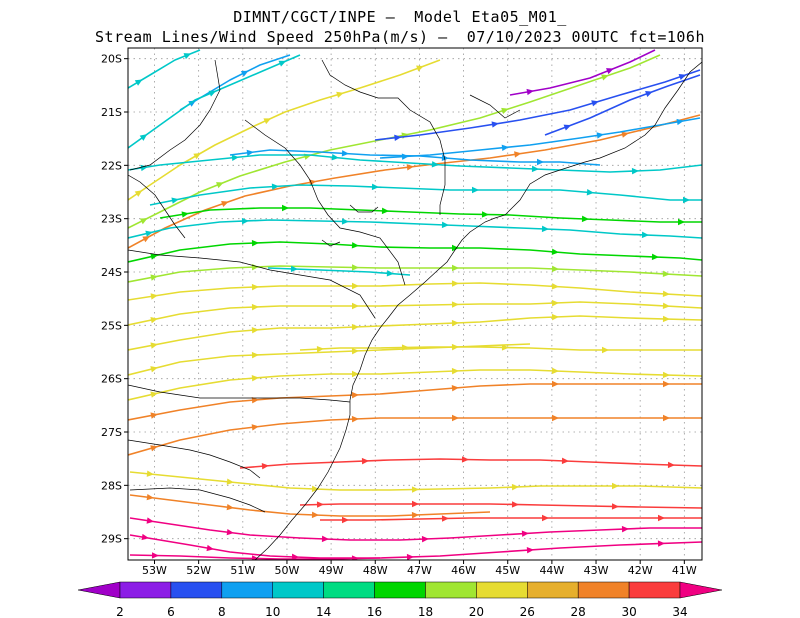 Image resolution: width=800 pixels, height=618 pixels. I want to click on border-sp, so click(325, 202).